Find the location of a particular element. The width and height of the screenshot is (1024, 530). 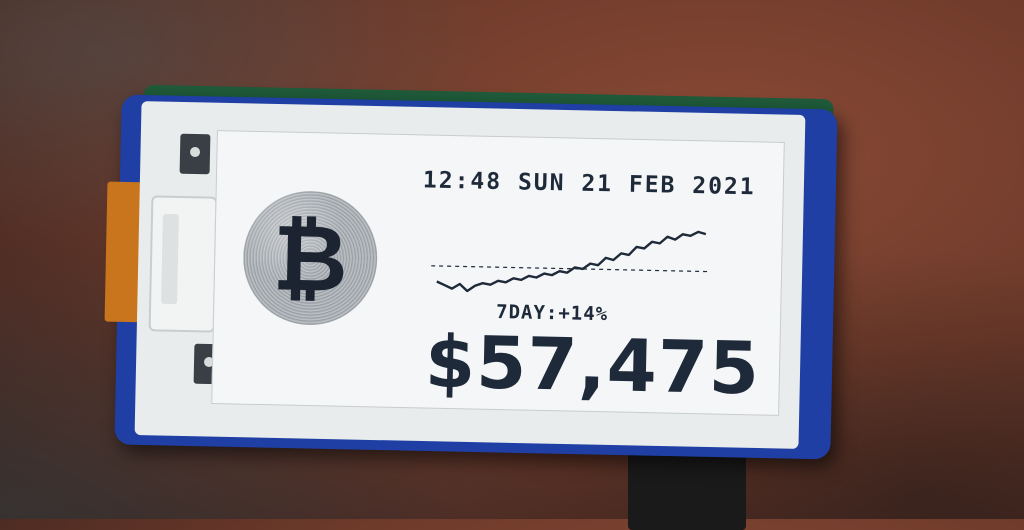

datetime-text: 12:48 SUN 21 FEB 2021 is located at coordinates (589, 184).